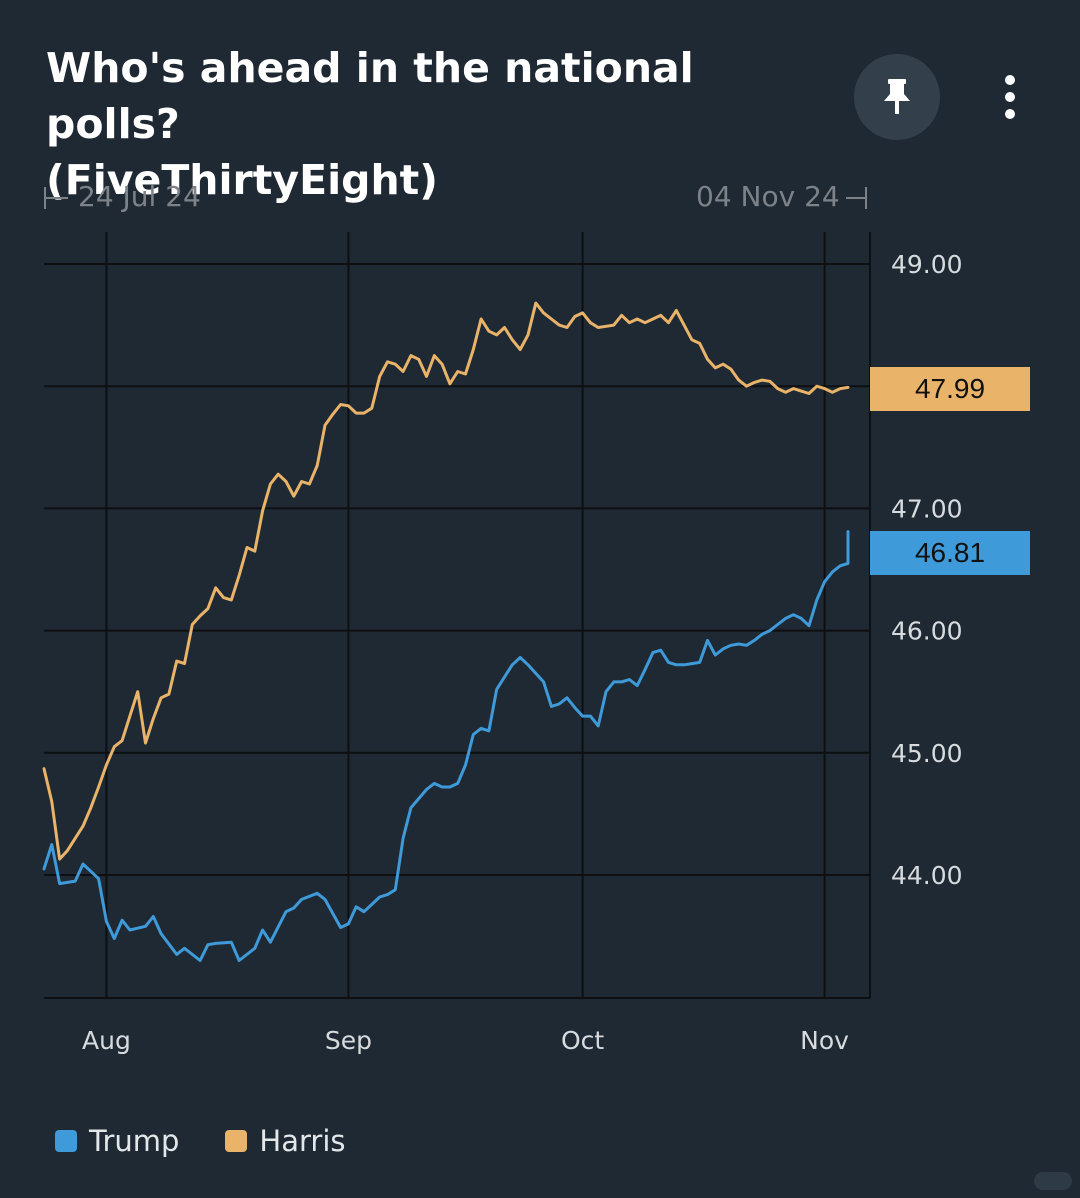  I want to click on legend-label-trump: Trump, so click(134, 1141).